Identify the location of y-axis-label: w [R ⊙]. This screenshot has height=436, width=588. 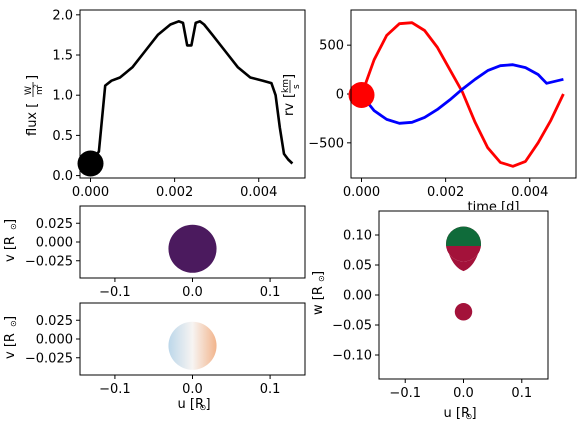
(318, 293).